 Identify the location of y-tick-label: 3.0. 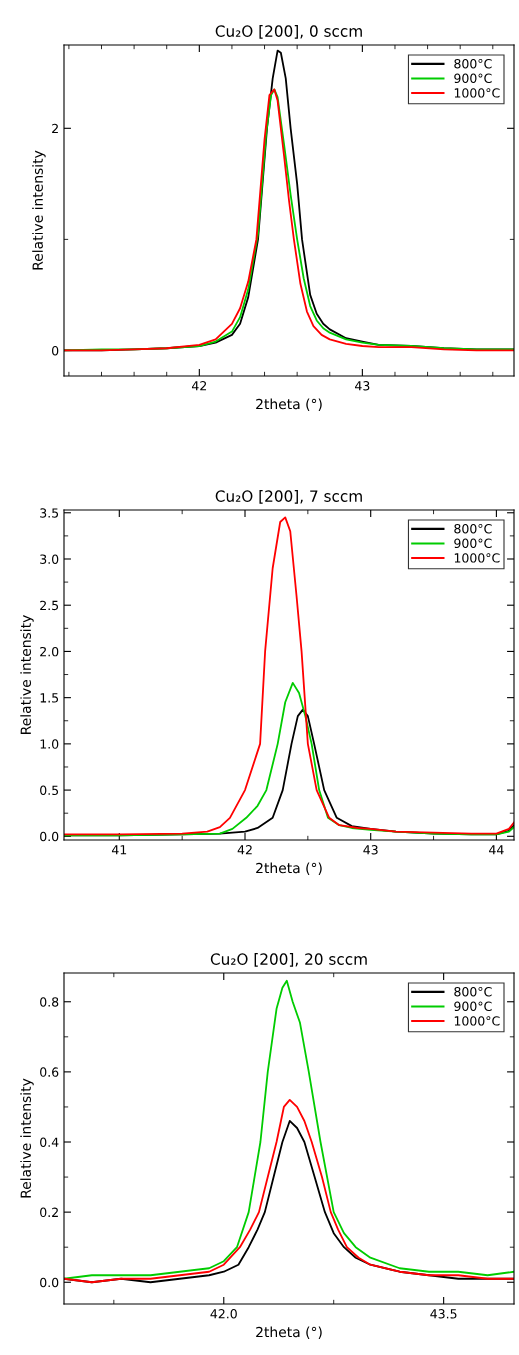
(49, 559).